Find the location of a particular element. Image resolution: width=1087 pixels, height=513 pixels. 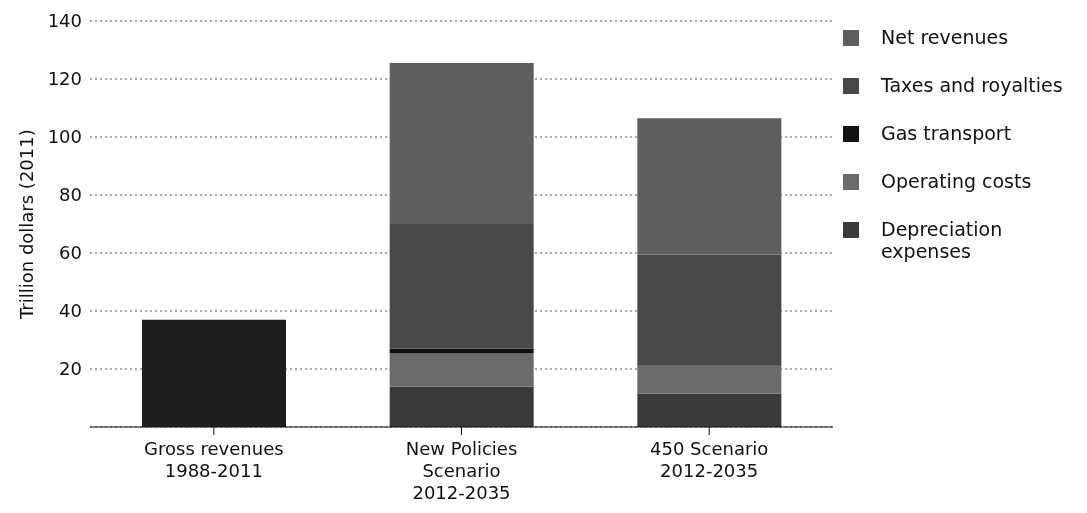

legend-label: Net revenues is located at coordinates (945, 37).